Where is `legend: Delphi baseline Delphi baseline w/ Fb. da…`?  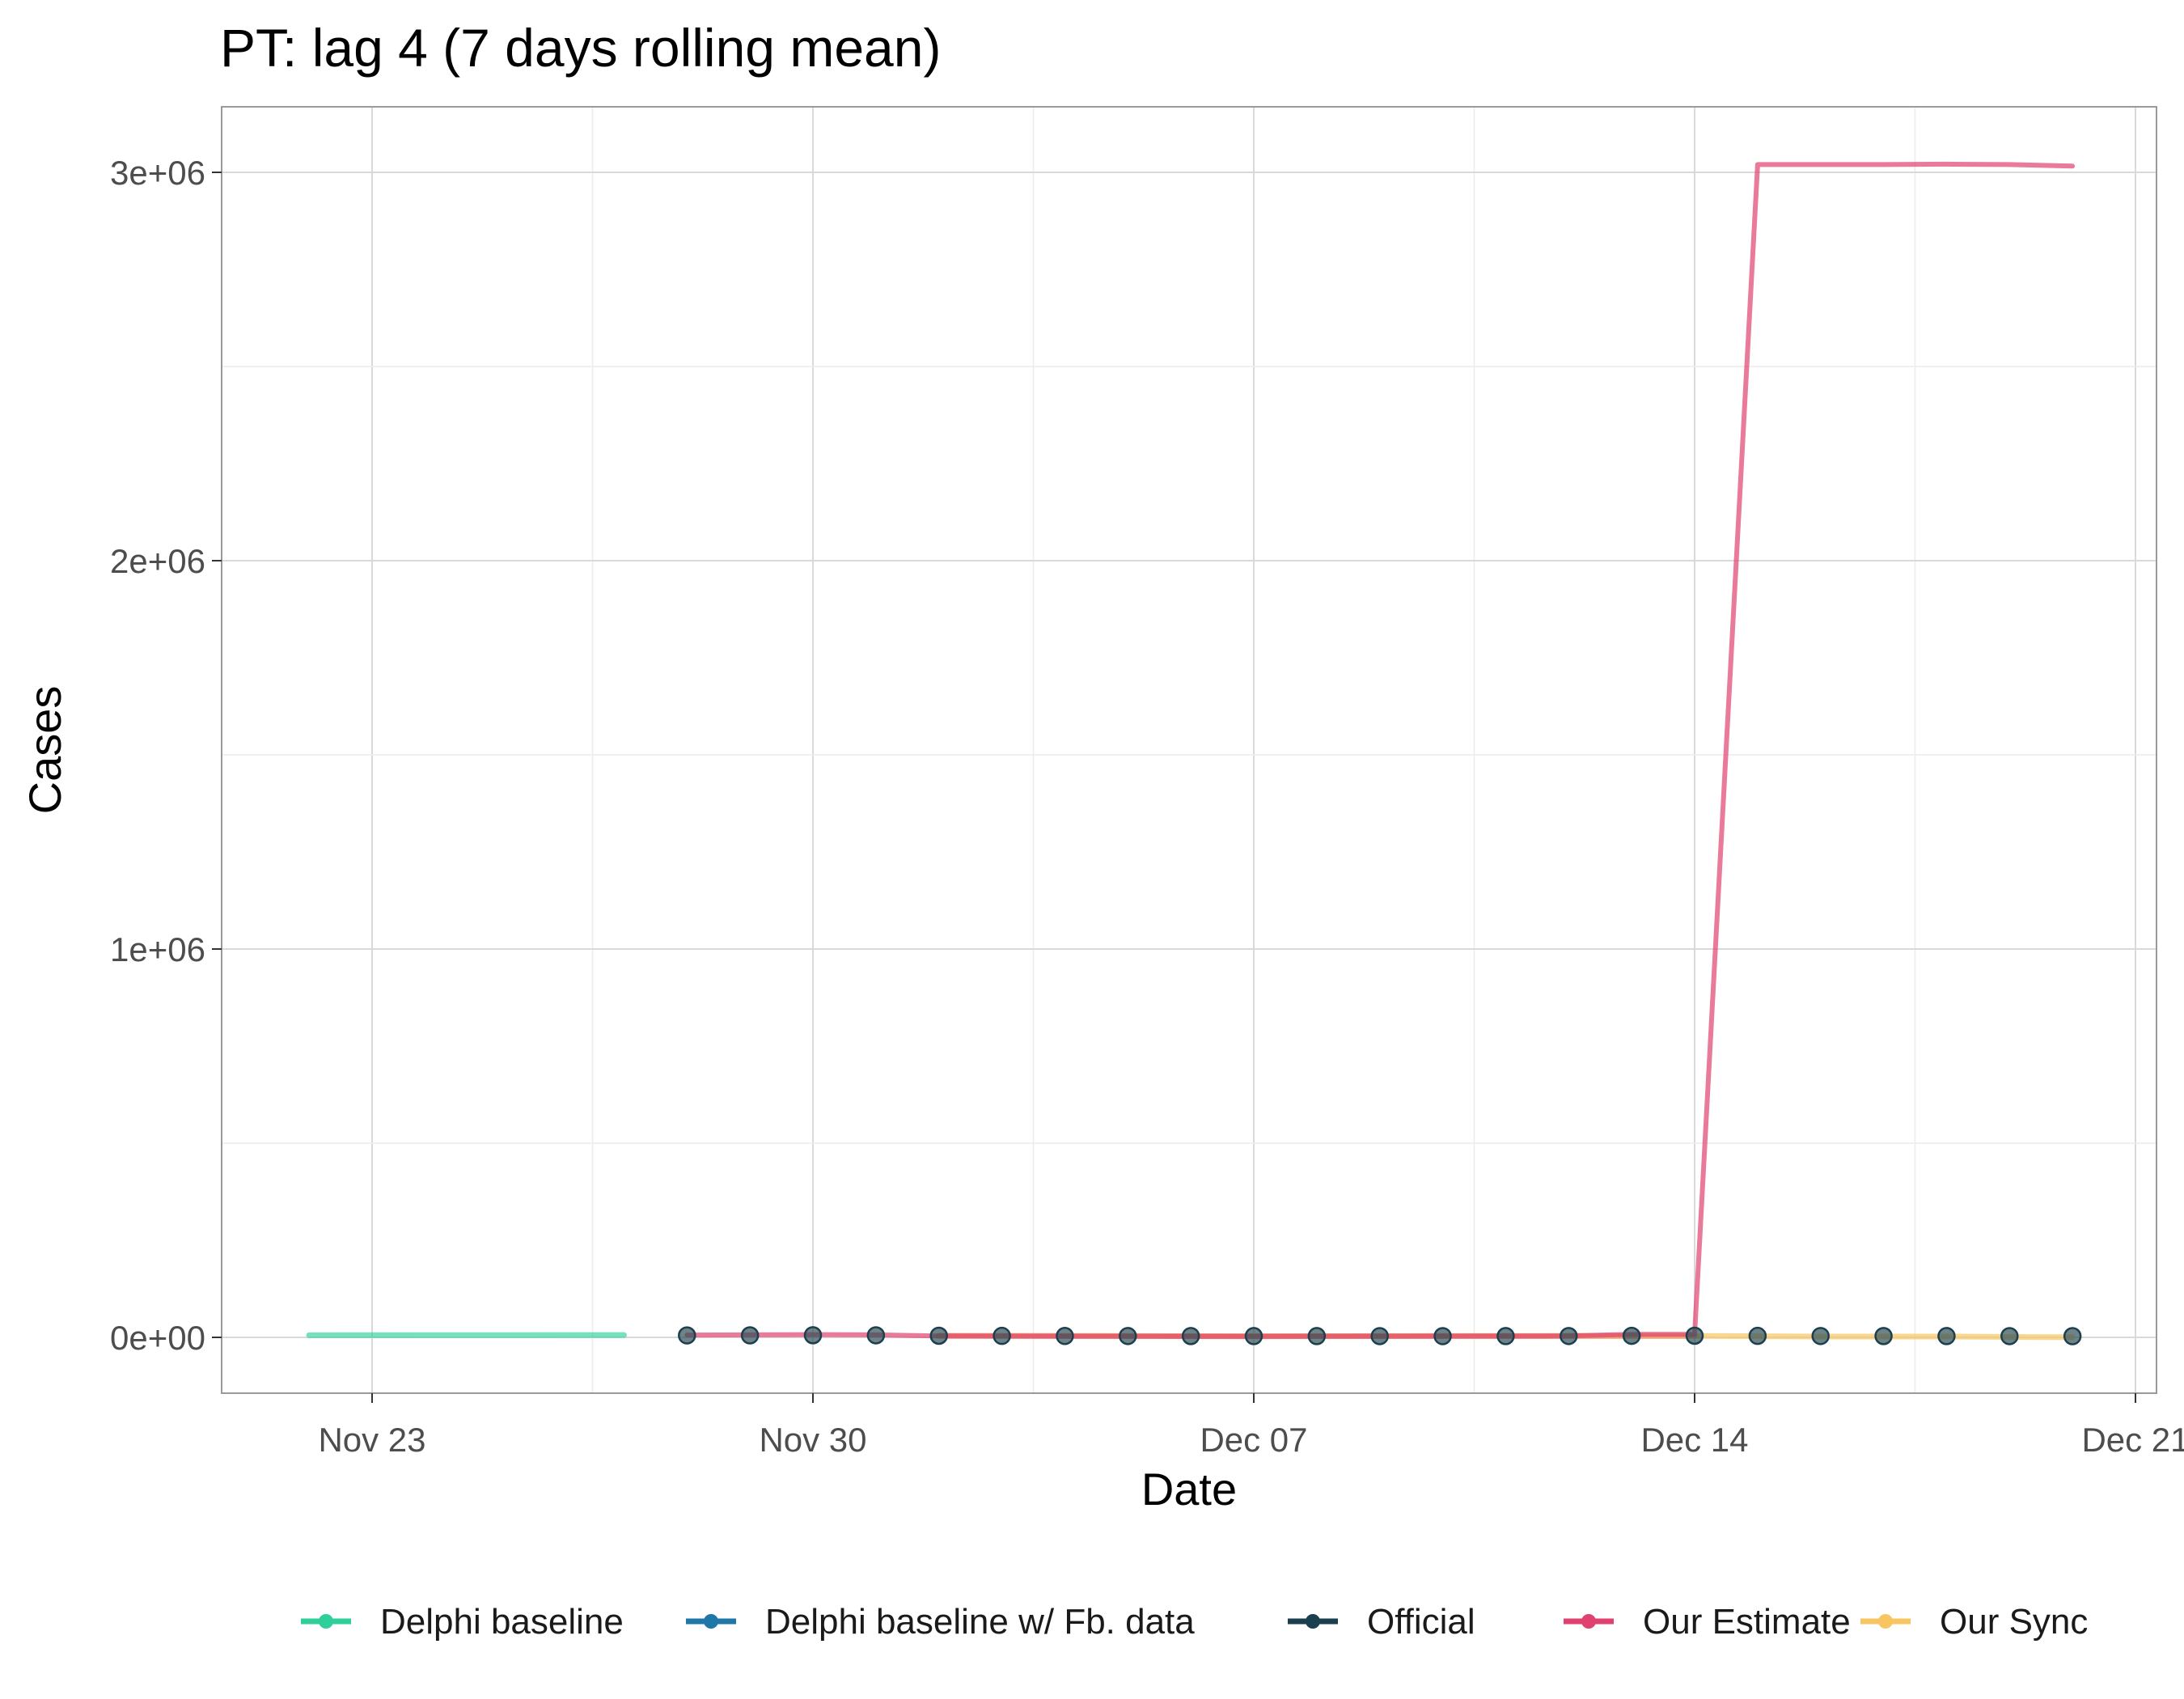 legend: Delphi baseline Delphi baseline w/ Fb. da… is located at coordinates (1194, 1622).